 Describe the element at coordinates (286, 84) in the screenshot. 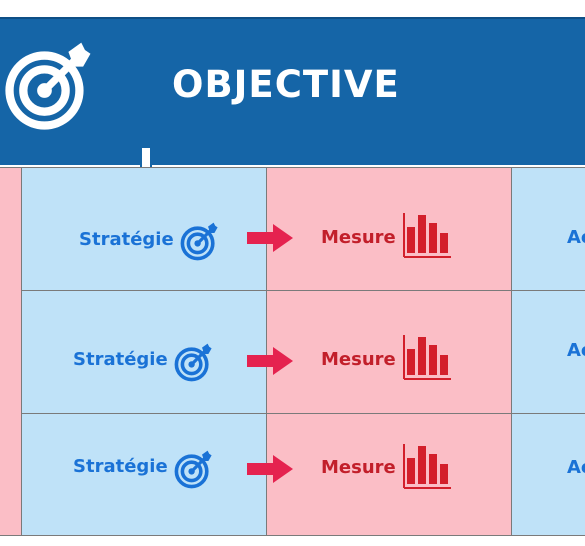

I see `objective-title: OBJECTIVE` at that location.